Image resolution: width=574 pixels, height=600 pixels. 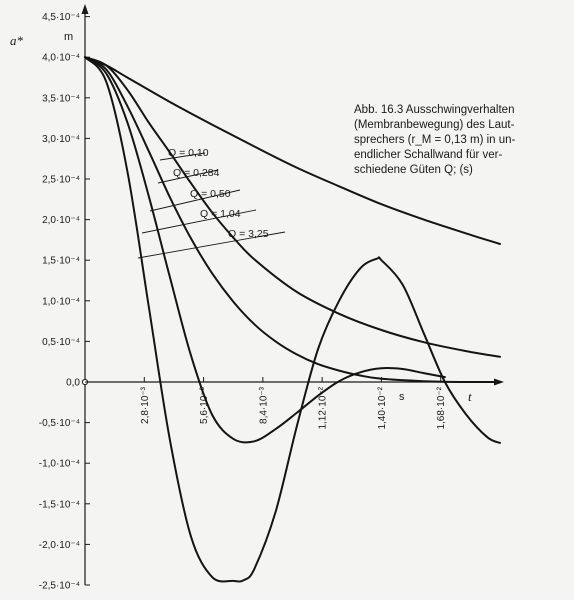 What do you see at coordinates (59, 586) in the screenshot?
I see `y-tick-label: -2,5·10⁻⁴` at bounding box center [59, 586].